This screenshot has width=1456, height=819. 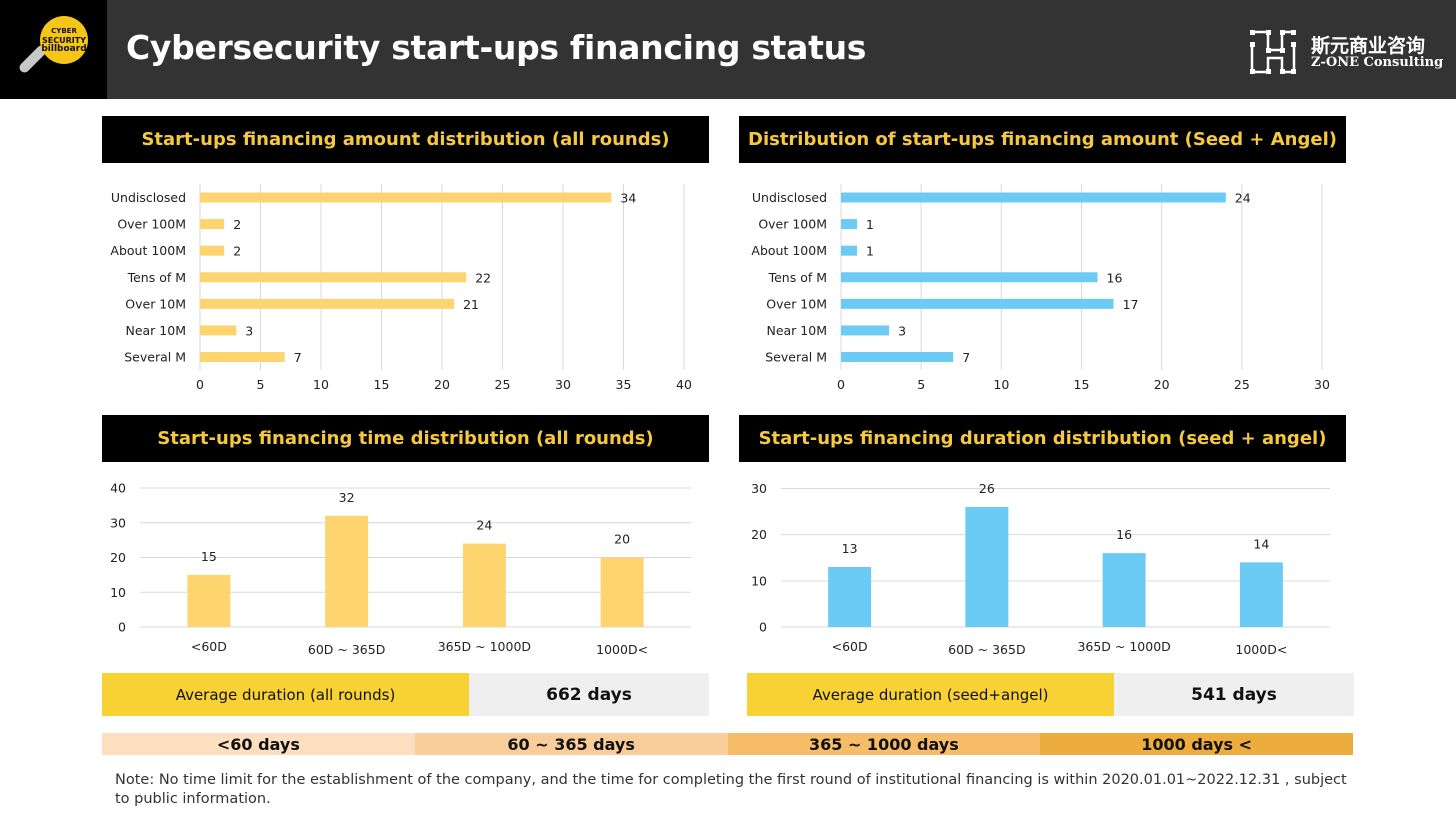 What do you see at coordinates (405, 694) in the screenshot?
I see `average-duration-all: Average duration (all rounds) 662 days` at bounding box center [405, 694].